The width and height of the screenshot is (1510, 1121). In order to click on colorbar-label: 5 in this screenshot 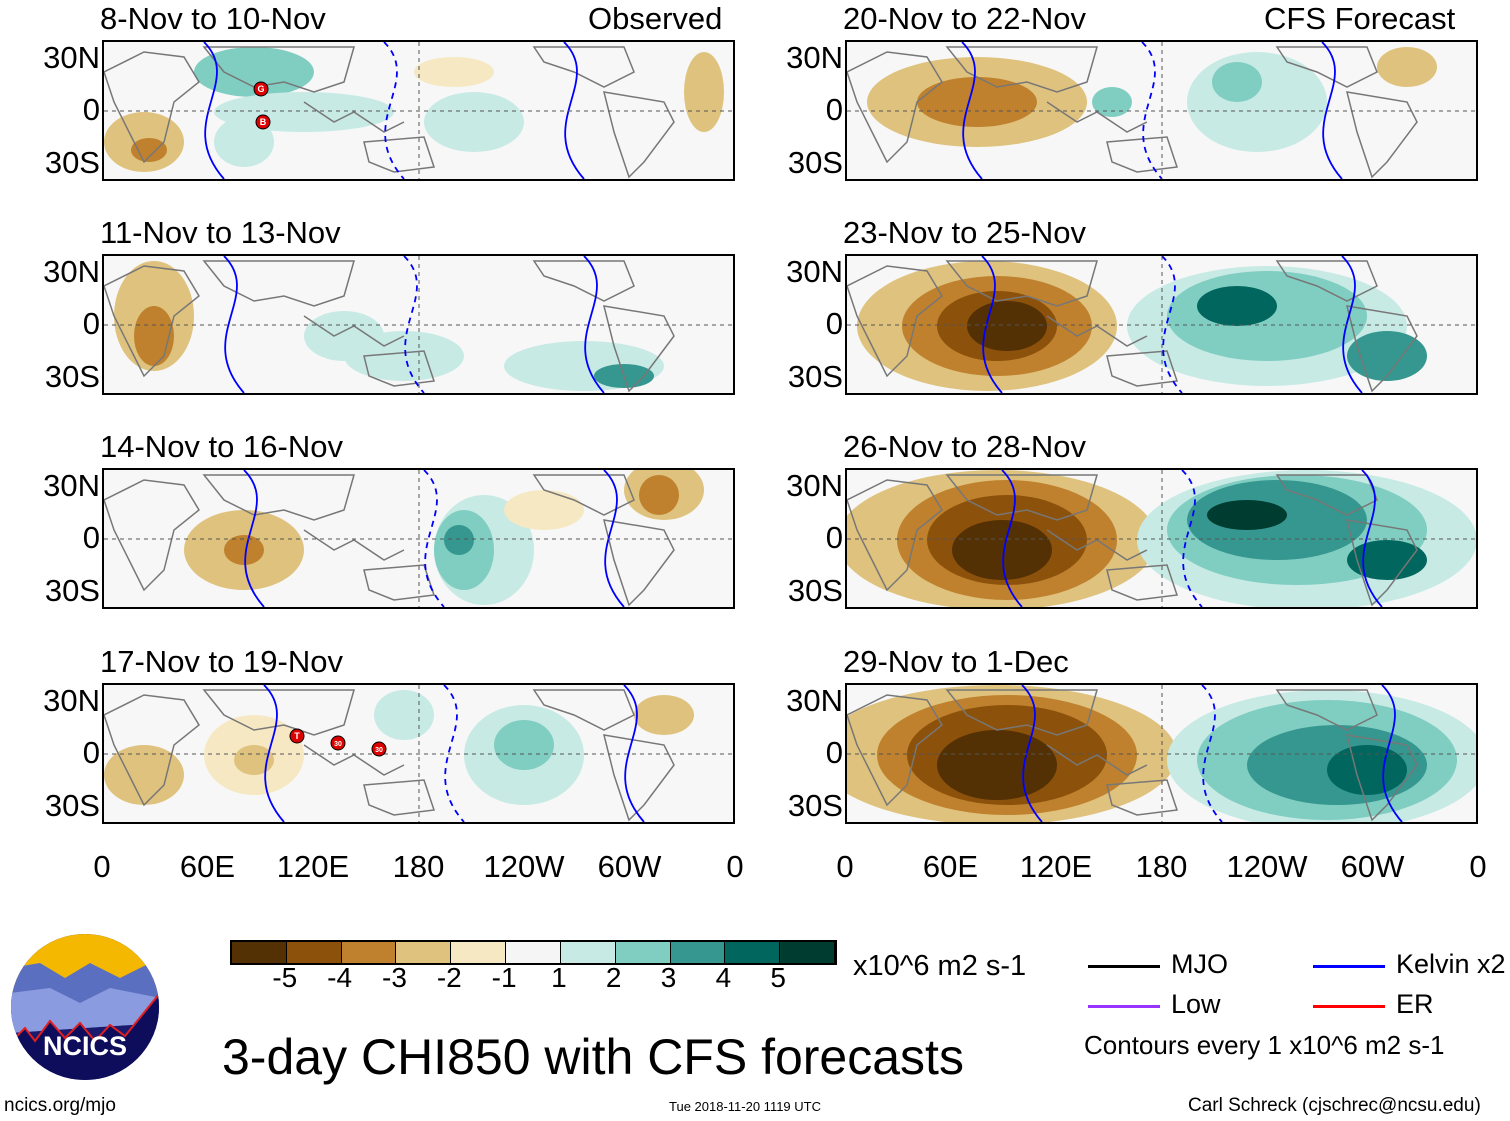, I will do `click(778, 977)`.